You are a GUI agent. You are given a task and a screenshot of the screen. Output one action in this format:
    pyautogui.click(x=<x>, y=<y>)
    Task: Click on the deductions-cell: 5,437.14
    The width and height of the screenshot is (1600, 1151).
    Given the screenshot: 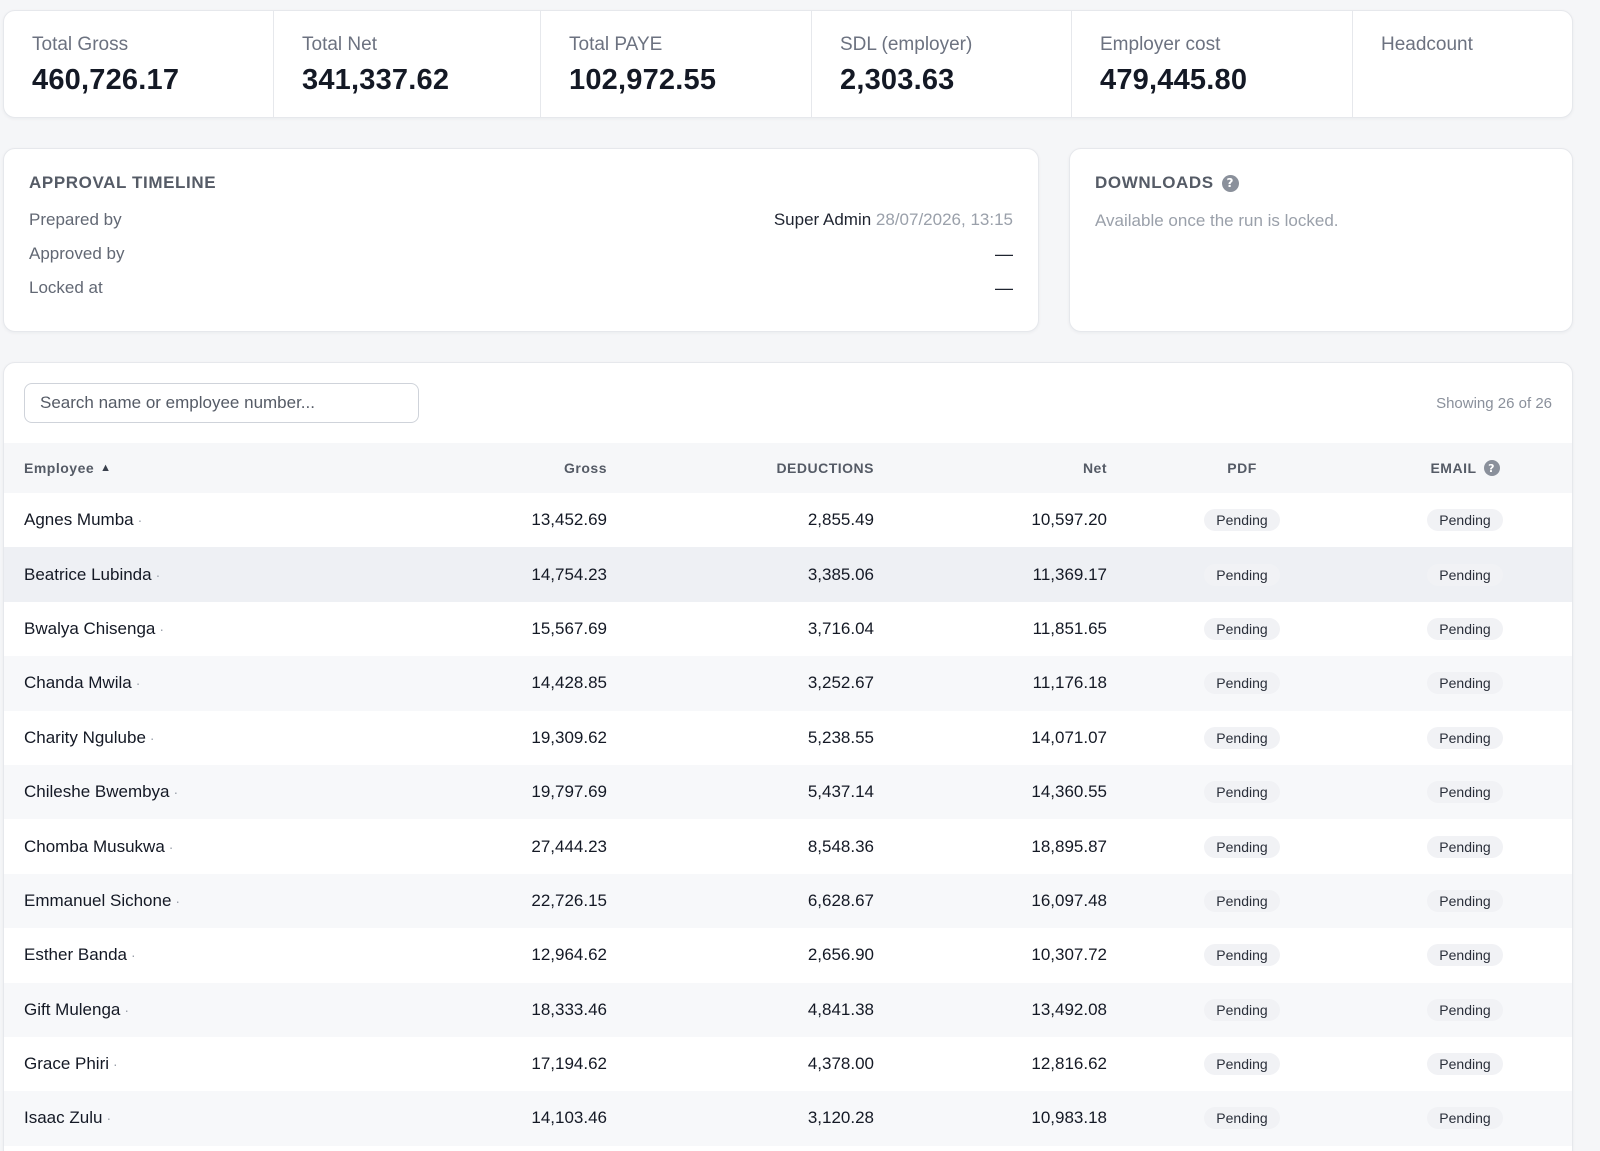 What is the action you would take?
    pyautogui.click(x=840, y=792)
    